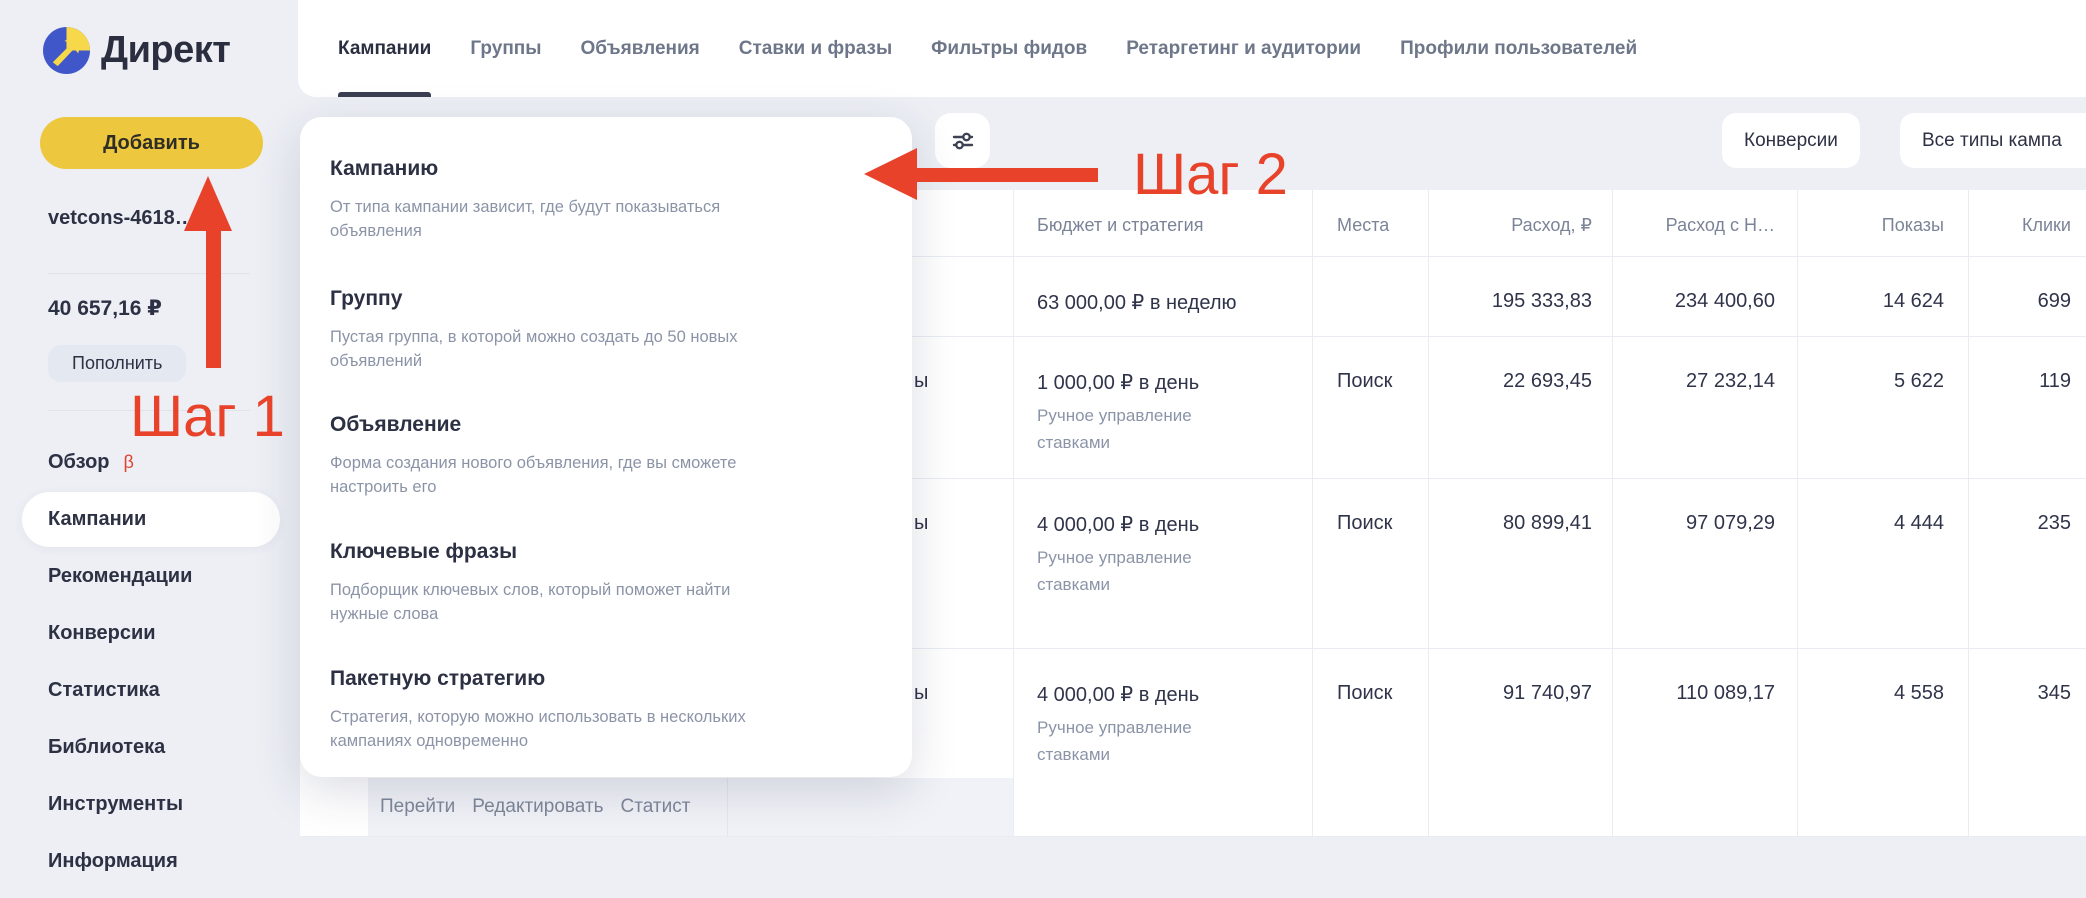  What do you see at coordinates (1918, 523) in the screenshot?
I see `impressions-cell: 4 444` at bounding box center [1918, 523].